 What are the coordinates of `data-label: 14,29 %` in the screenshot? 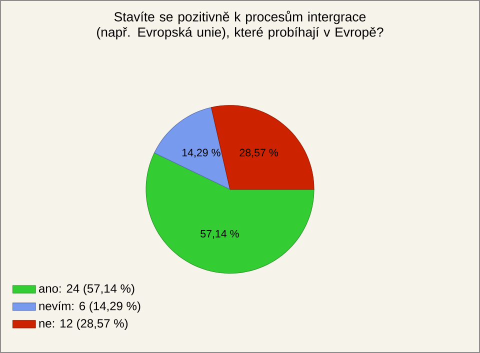 It's located at (201, 153).